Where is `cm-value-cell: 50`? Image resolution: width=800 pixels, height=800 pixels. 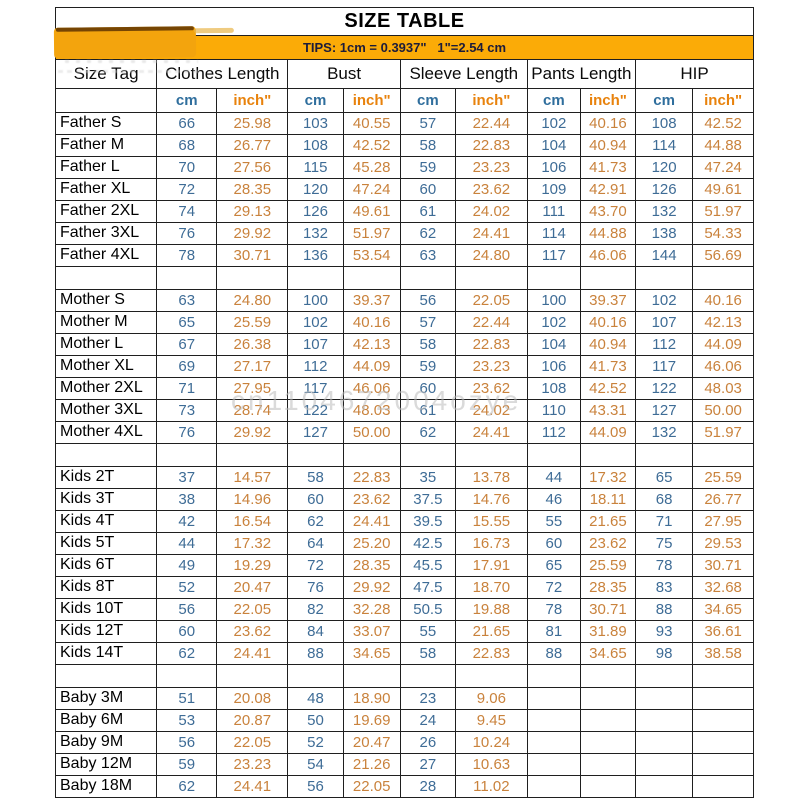
cm-value-cell: 50 is located at coordinates (315, 720).